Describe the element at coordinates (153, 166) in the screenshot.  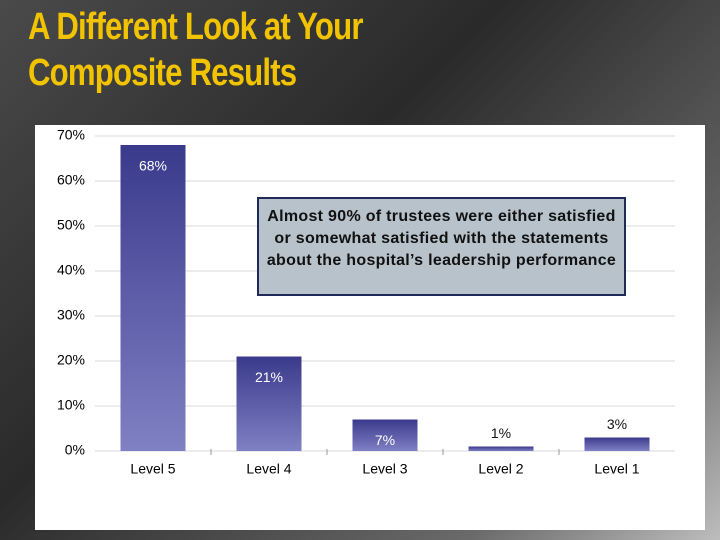
I see `value-label: 68%` at that location.